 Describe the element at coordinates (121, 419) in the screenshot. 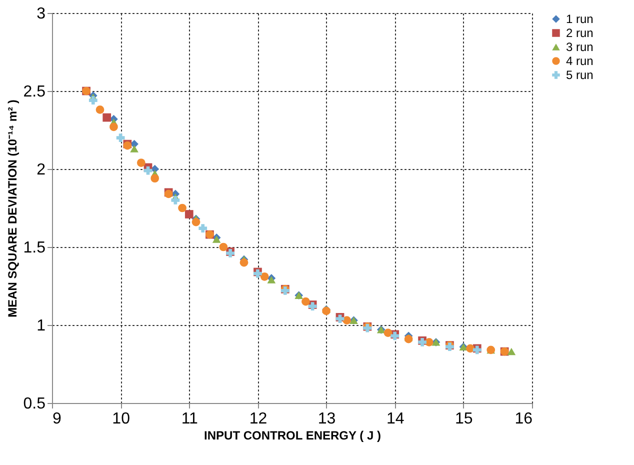

I see `x-tick-label: 10` at that location.